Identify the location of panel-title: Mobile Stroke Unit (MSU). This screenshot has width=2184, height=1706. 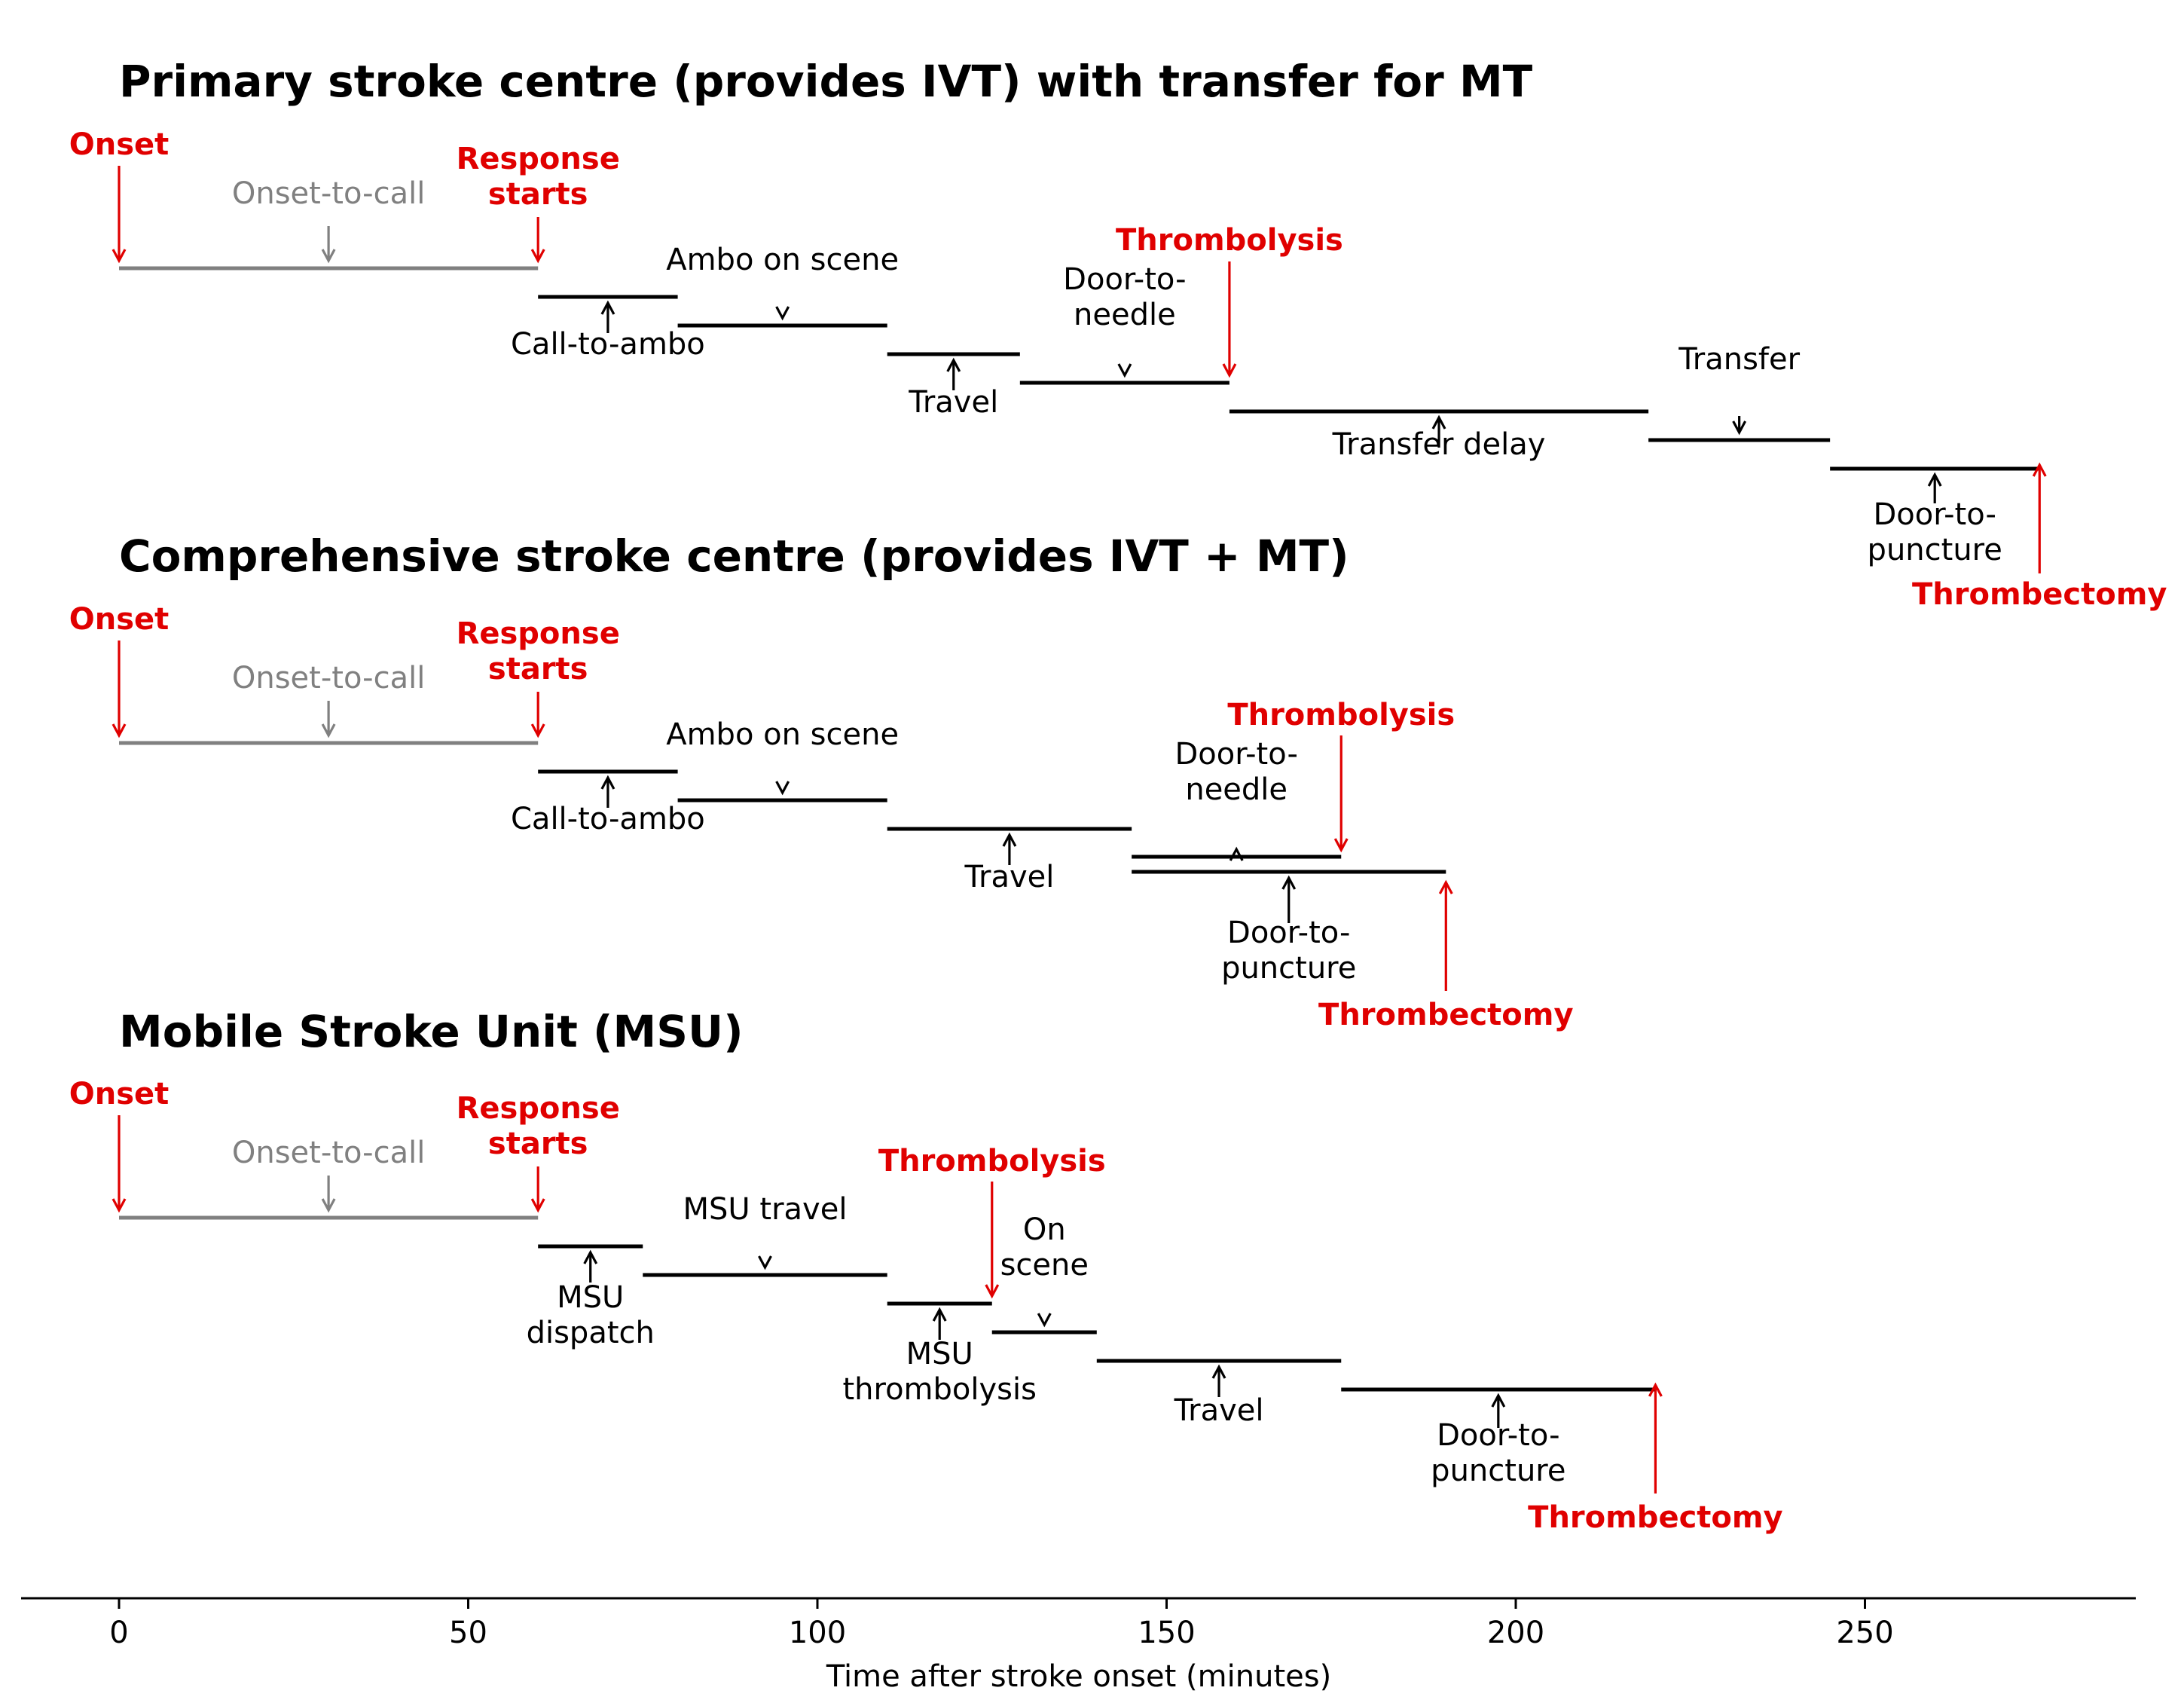
(431, 1031).